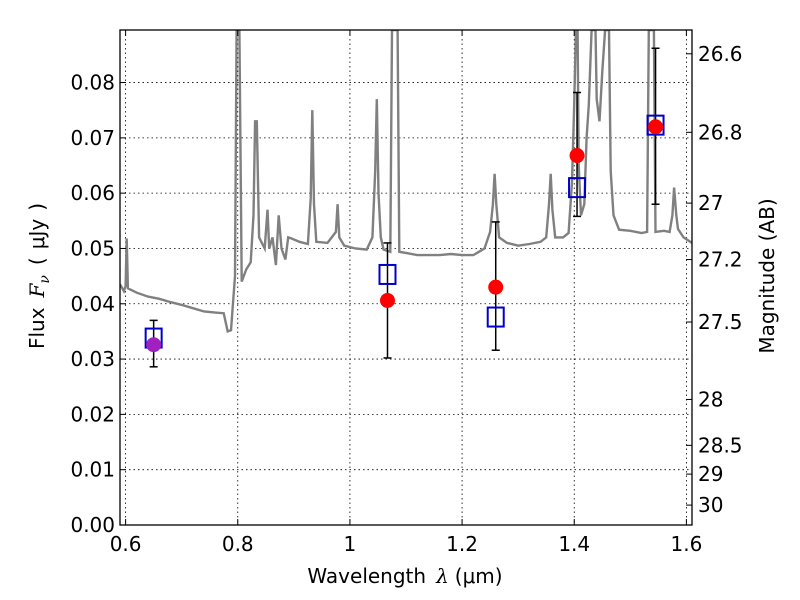  I want to click on y-axis-label: Flux Fν ( μJy), so click(39, 276).